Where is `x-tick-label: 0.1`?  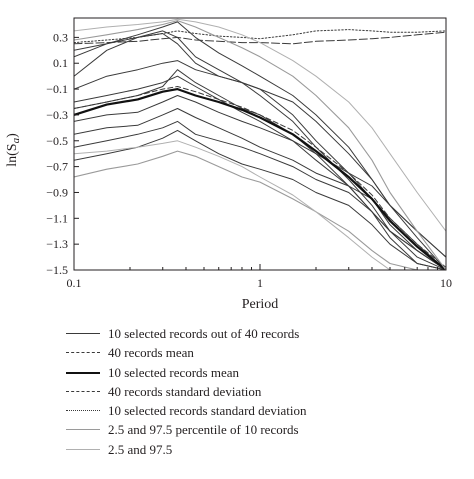
x-tick-label: 0.1 is located at coordinates (74, 283).